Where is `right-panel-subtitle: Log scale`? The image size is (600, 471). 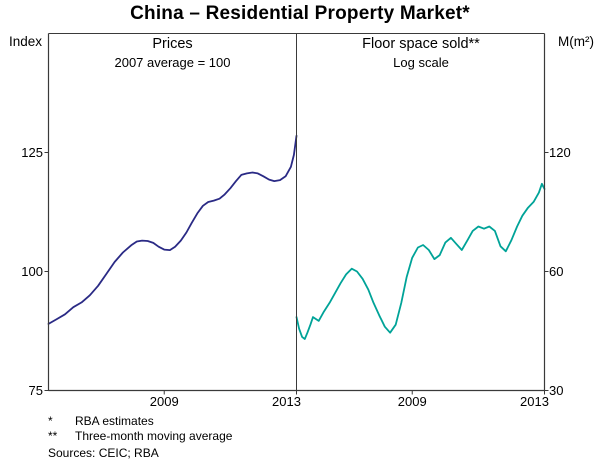
right-panel-subtitle: Log scale is located at coordinates (421, 62).